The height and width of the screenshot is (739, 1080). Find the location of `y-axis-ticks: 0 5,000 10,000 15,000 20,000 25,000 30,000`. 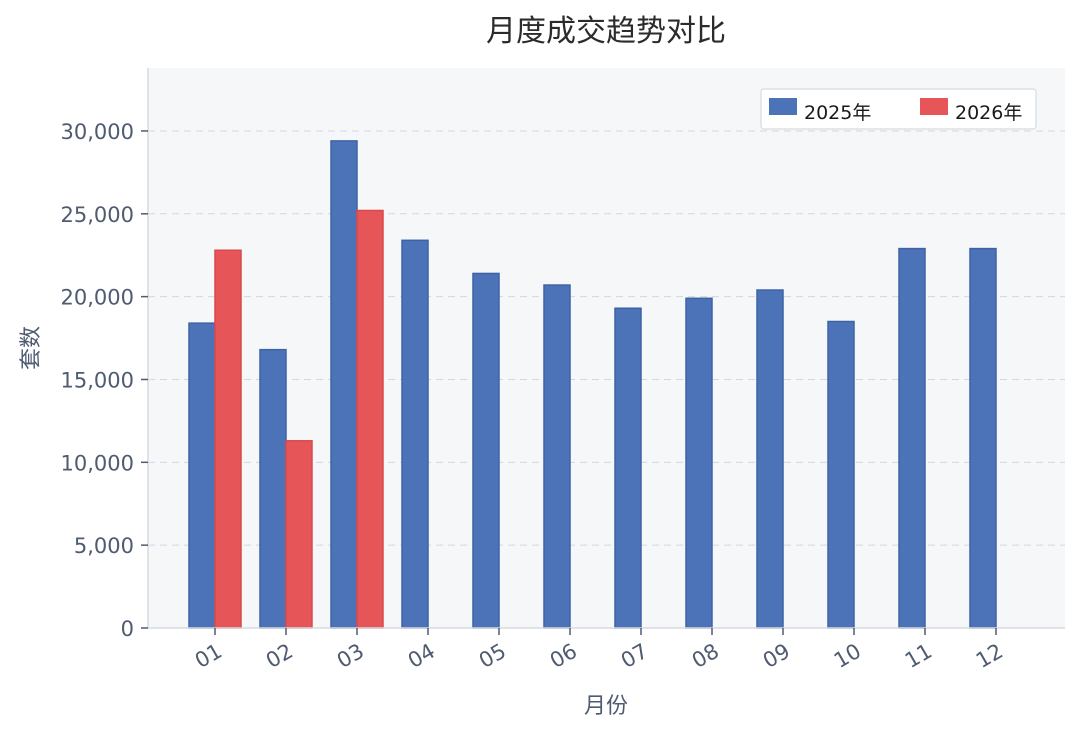

y-axis-ticks: 0 5,000 10,000 15,000 20,000 25,000 30,000 is located at coordinates (104, 380).